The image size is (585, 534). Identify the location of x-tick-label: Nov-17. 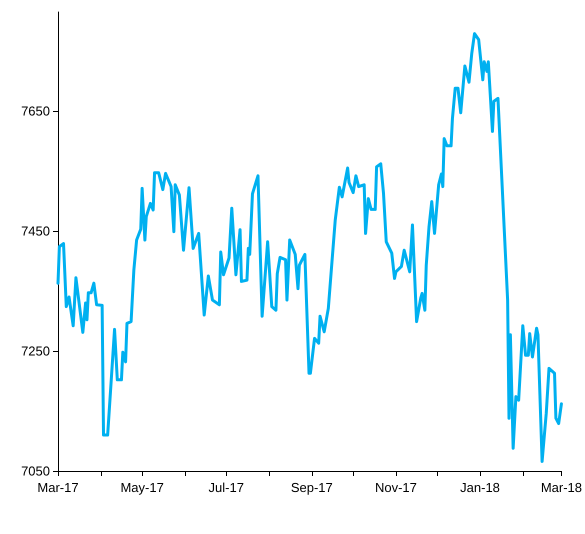
(395, 487).